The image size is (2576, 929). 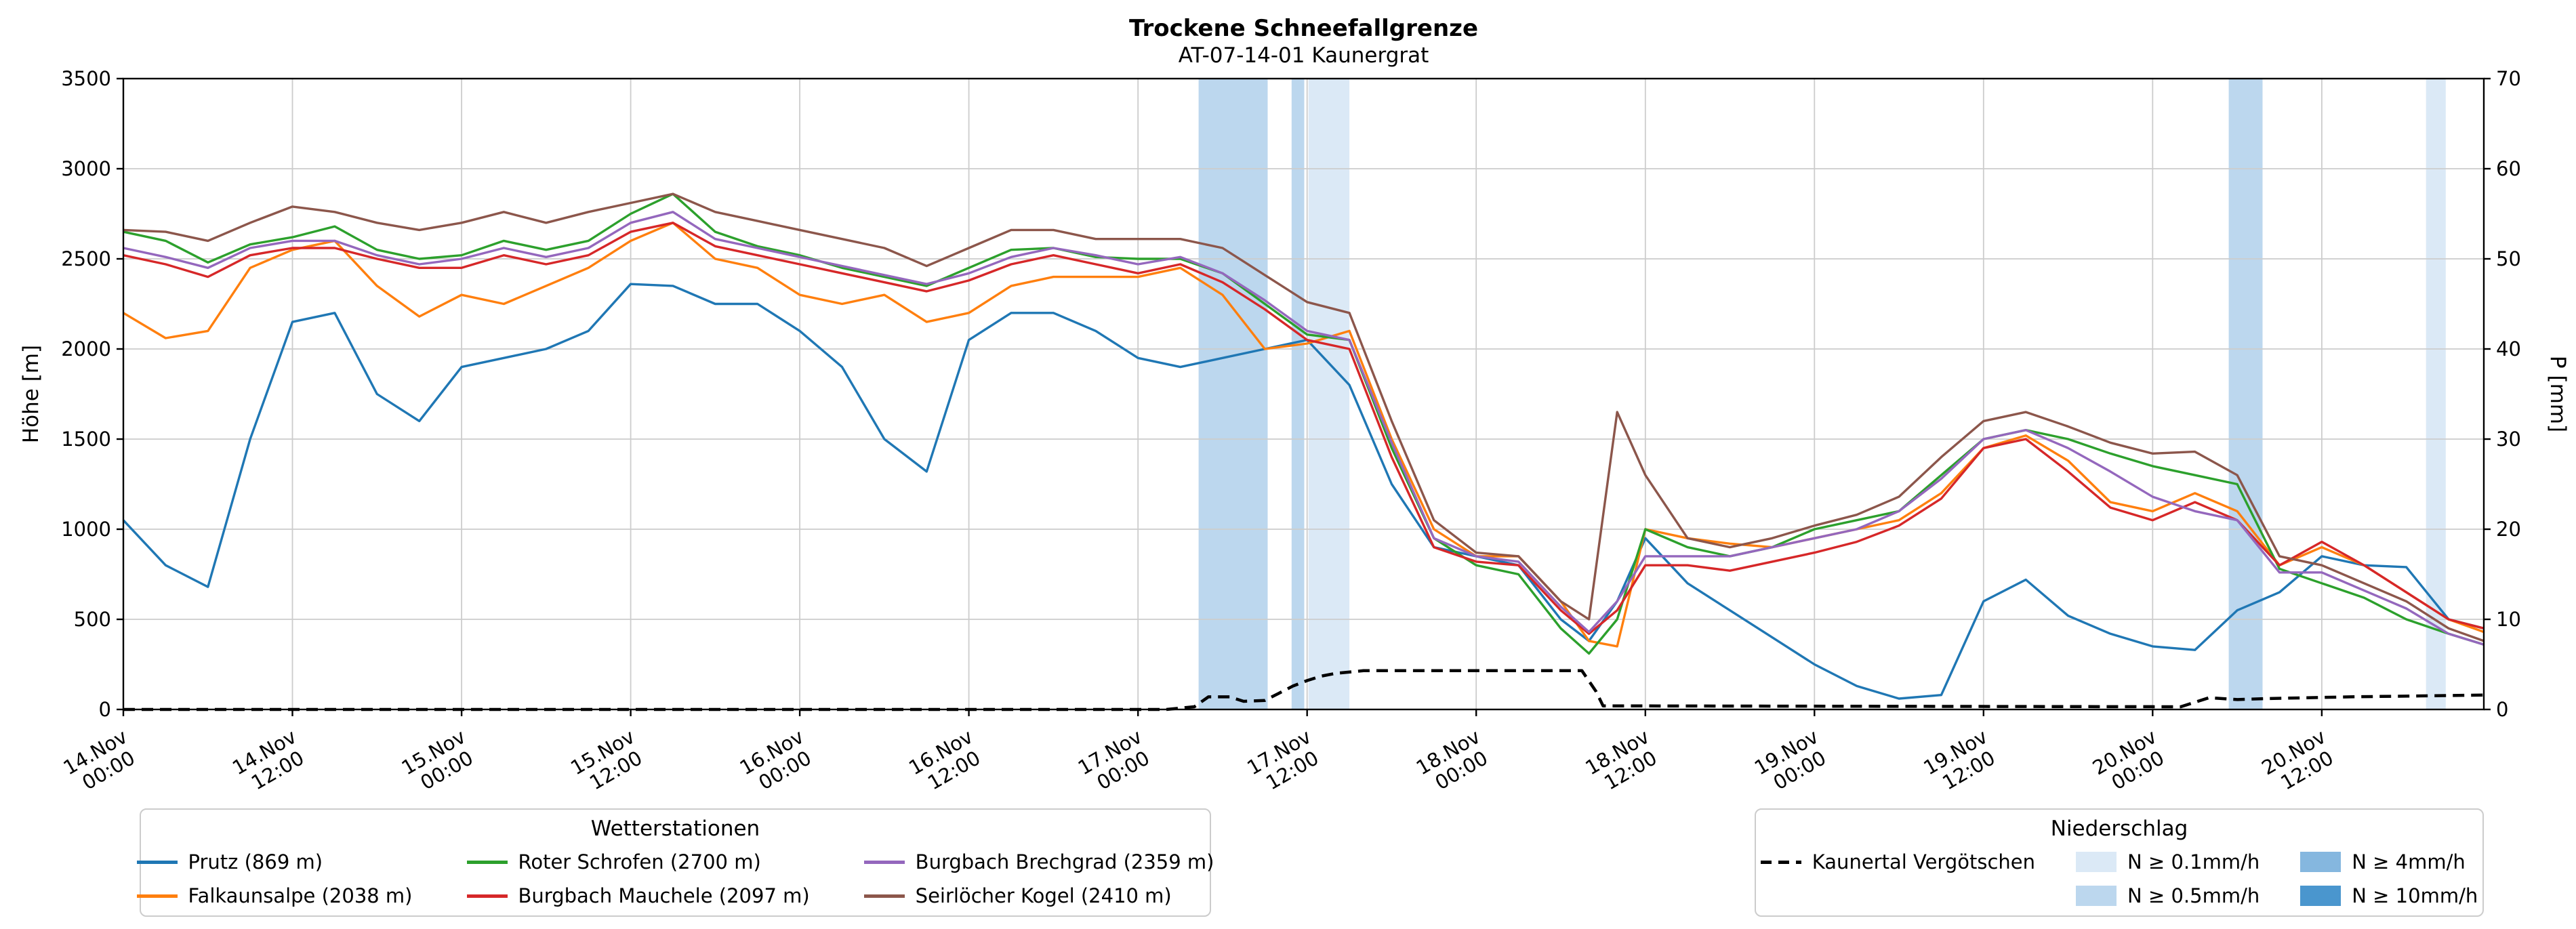 What do you see at coordinates (664, 895) in the screenshot?
I see `legend-label-burgbach-mauchele: Burgbach Mauchele (2097 m)` at bounding box center [664, 895].